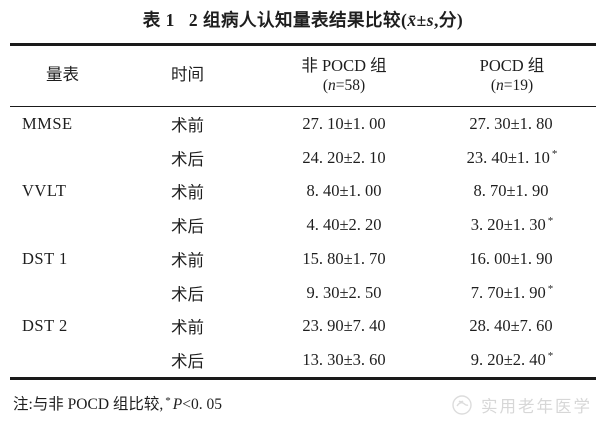  What do you see at coordinates (344, 360) in the screenshot?
I see `non-pocd-value: 13. 30±3. 60` at bounding box center [344, 360].